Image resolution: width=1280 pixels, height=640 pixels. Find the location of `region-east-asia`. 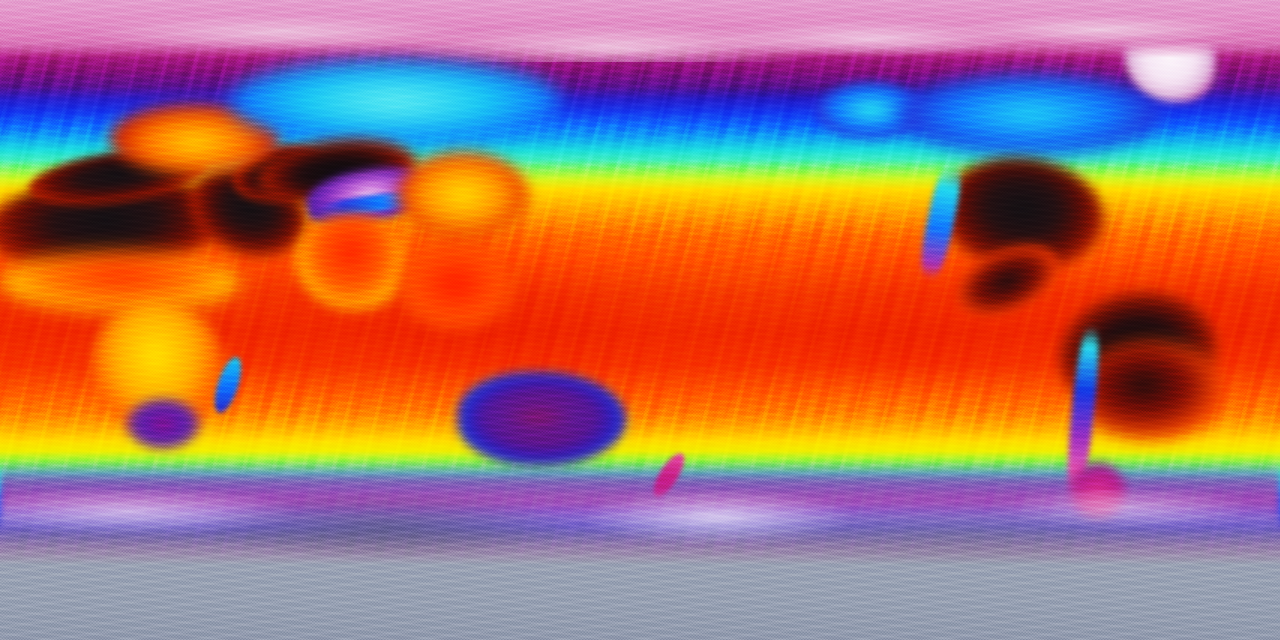

region-east-asia is located at coordinates (463, 195).